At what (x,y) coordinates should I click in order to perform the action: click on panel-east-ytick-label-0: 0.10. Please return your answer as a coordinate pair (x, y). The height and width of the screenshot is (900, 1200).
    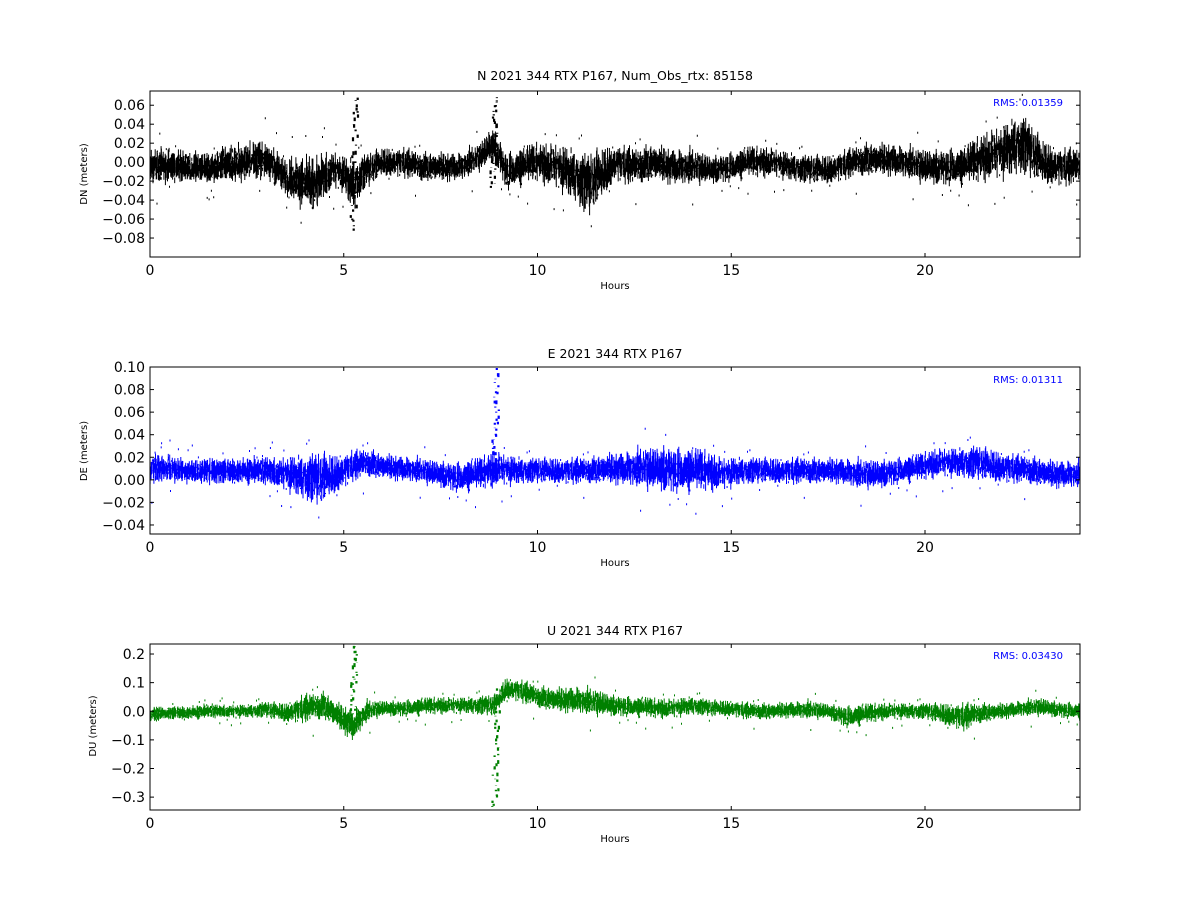
    Looking at the image, I should click on (129, 368).